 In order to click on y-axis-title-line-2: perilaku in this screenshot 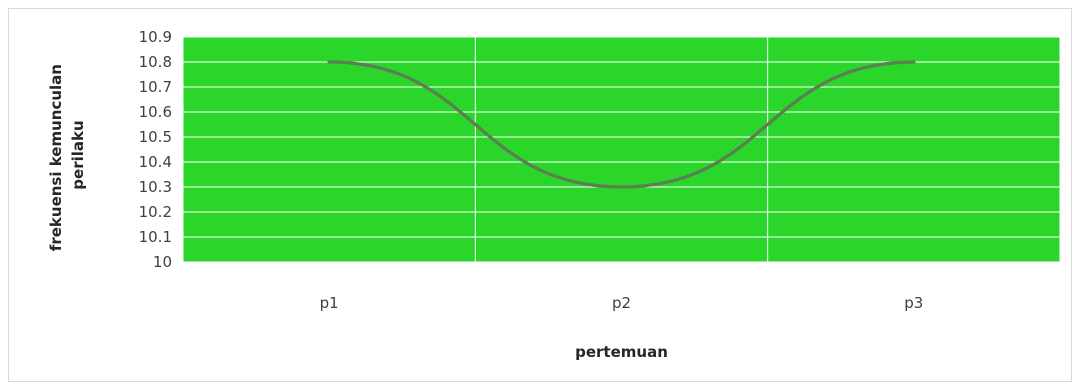, I will do `click(78, 154)`.